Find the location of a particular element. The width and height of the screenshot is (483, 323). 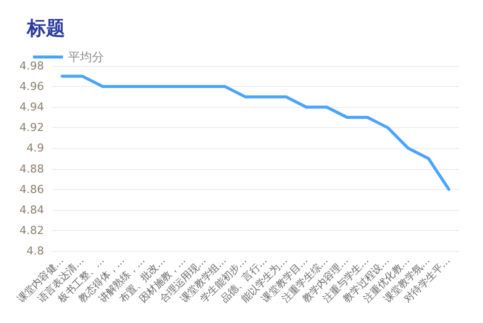

y-tick-label: 4.92 is located at coordinates (32, 127).